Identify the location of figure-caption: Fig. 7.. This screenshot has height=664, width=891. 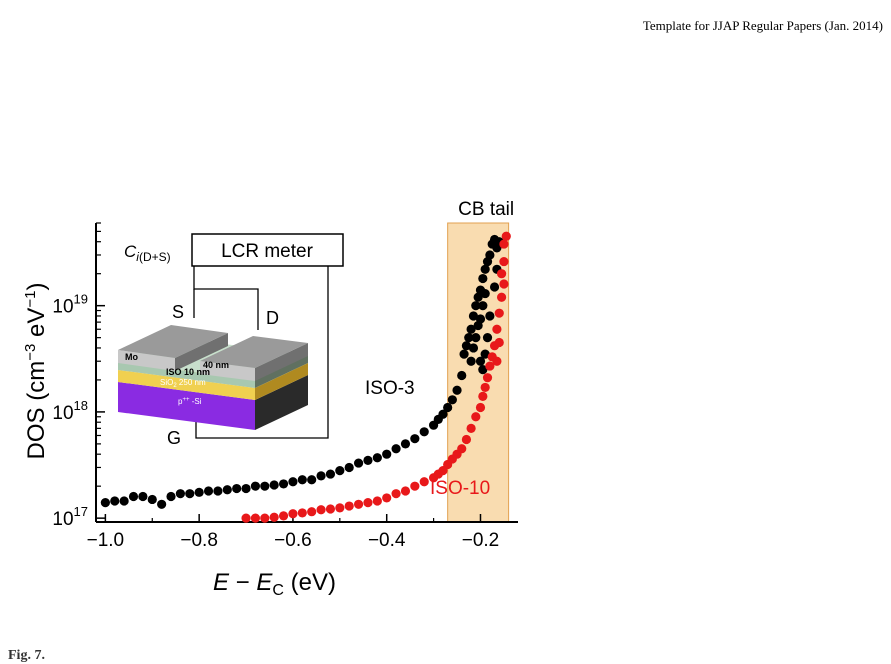
(26, 655).